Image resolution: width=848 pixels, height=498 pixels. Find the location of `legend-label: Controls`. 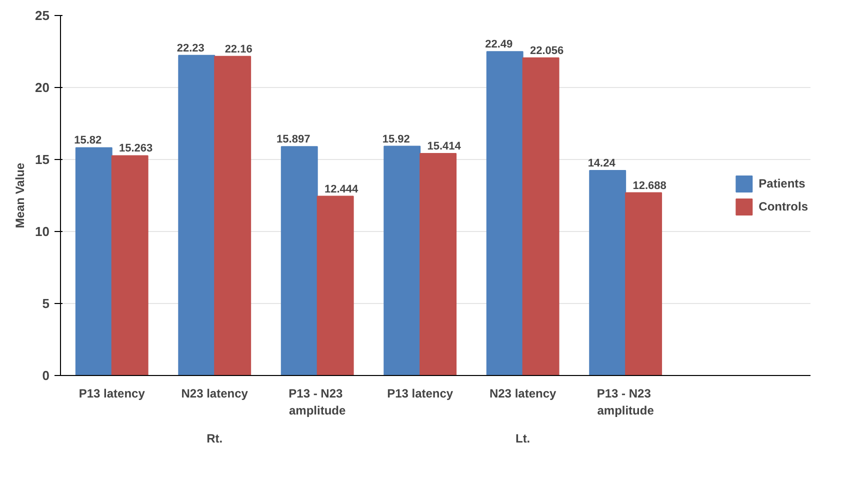

legend-label: Controls is located at coordinates (783, 207).